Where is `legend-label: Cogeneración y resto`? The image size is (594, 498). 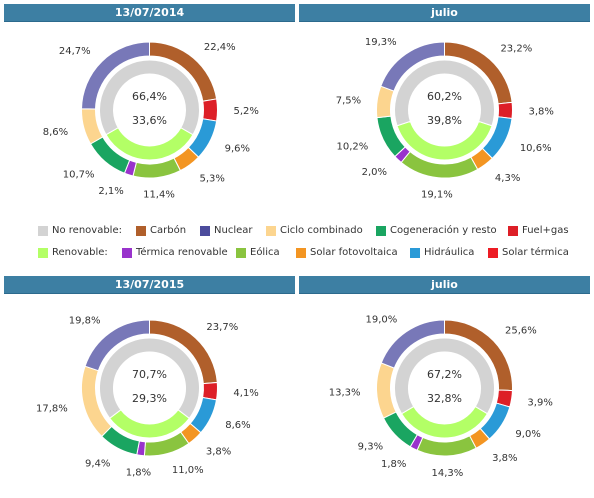
legend-label: Cogeneración y resto is located at coordinates (443, 230).